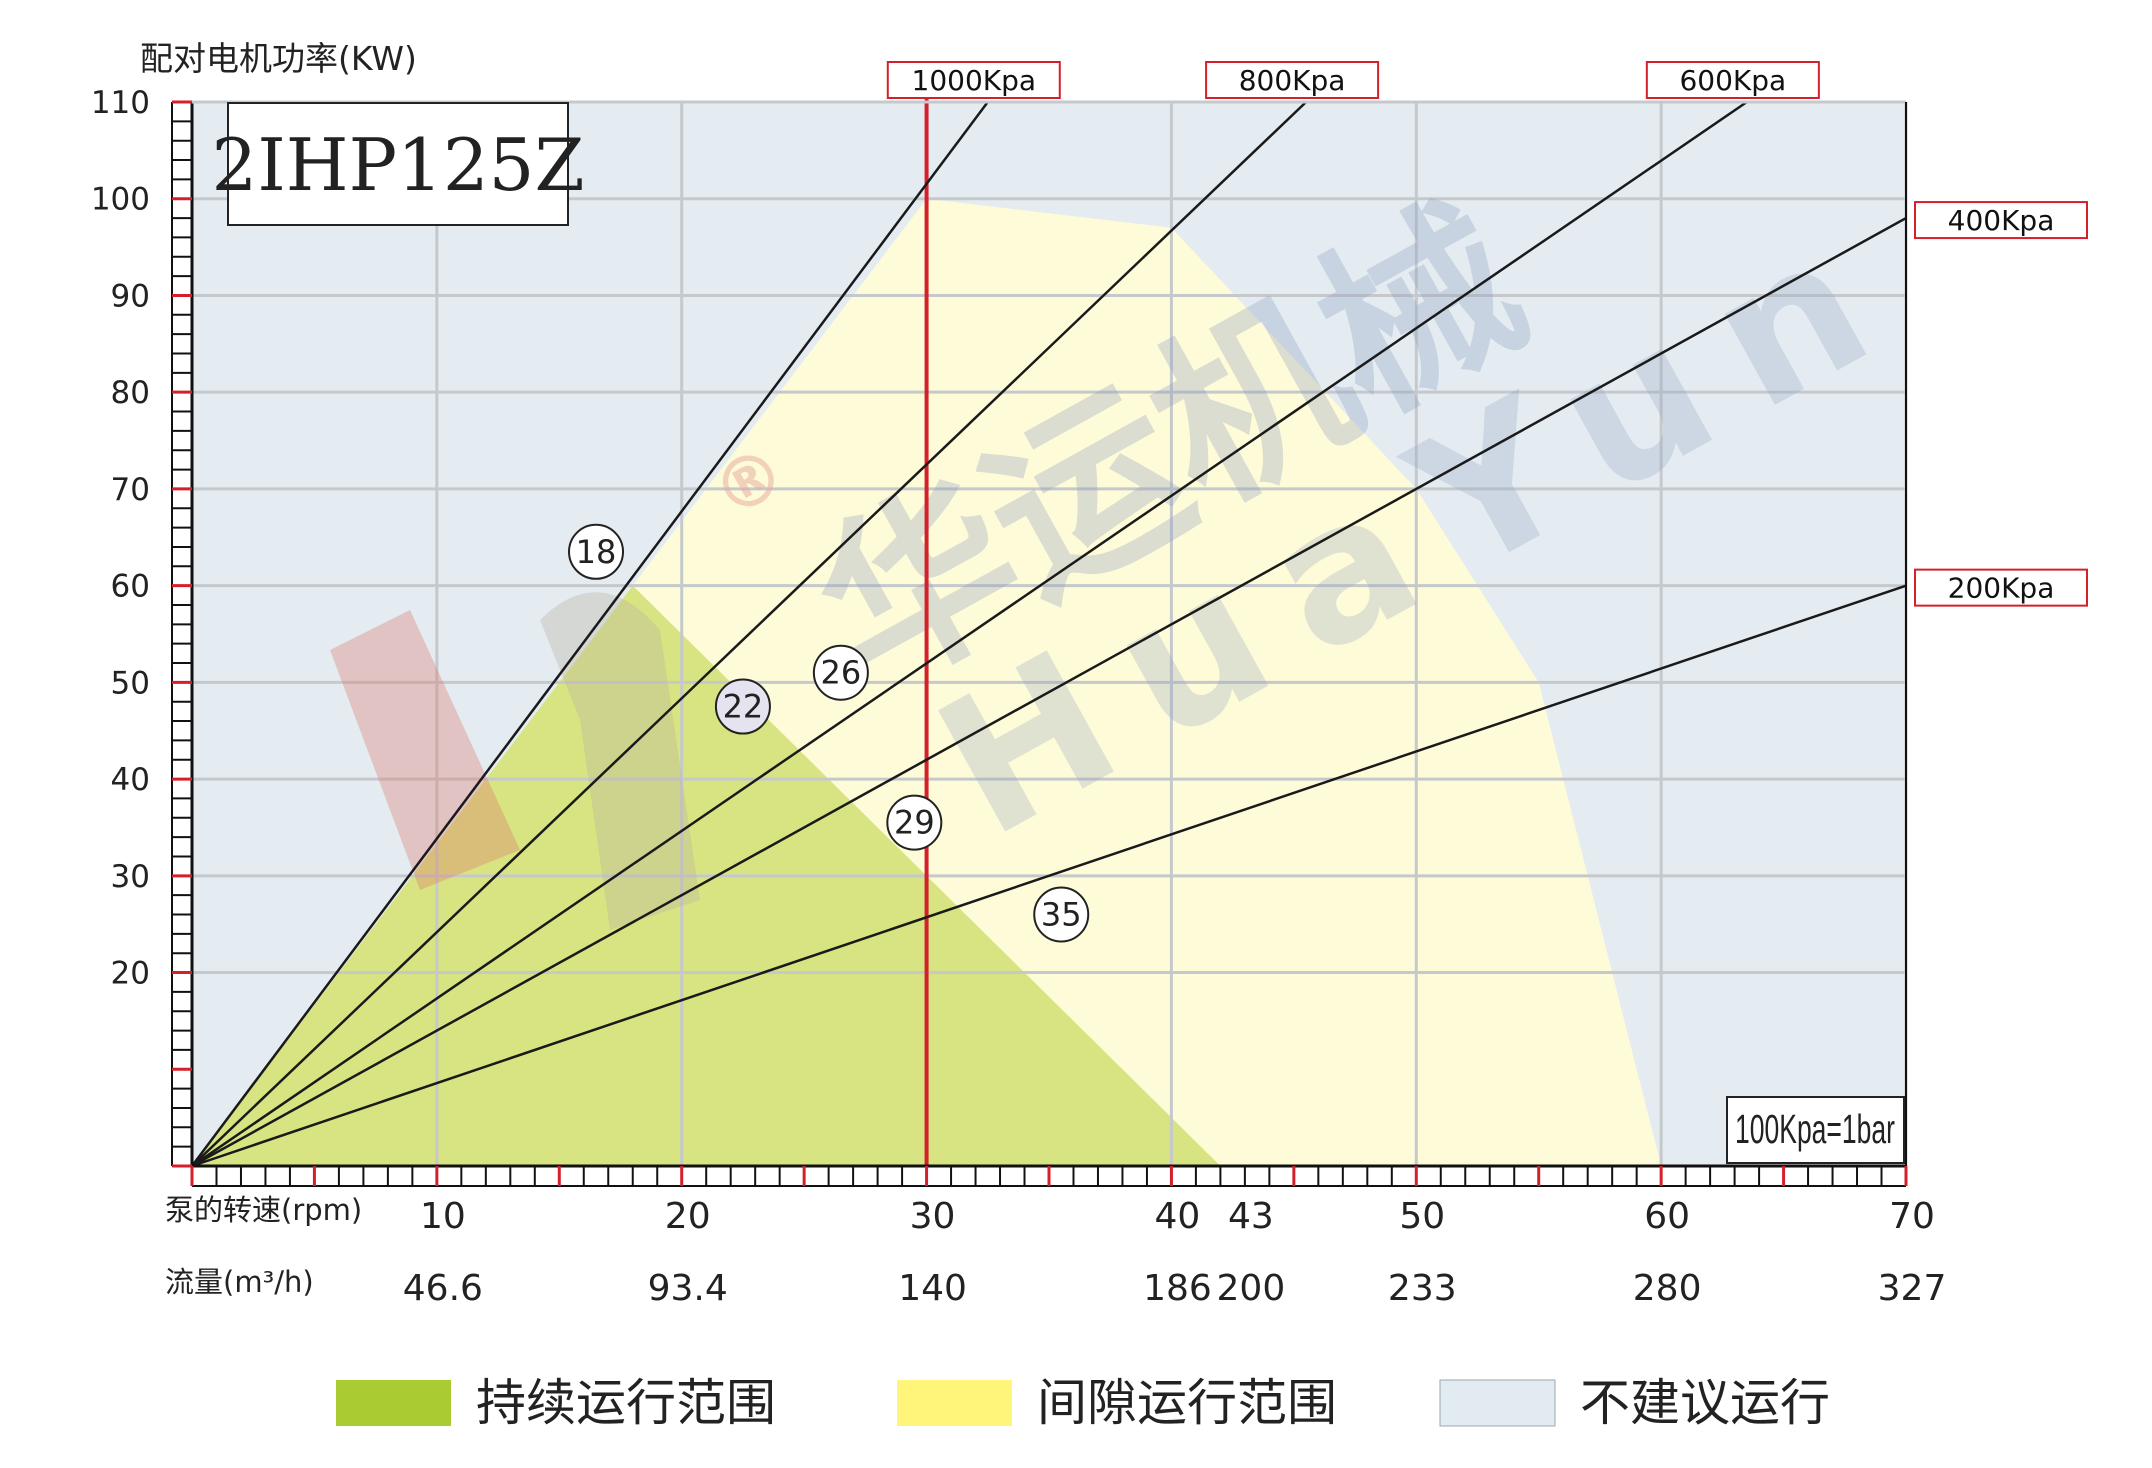  Describe the element at coordinates (688, 1288) in the screenshot. I see `flow-value-label: 93.4` at that location.